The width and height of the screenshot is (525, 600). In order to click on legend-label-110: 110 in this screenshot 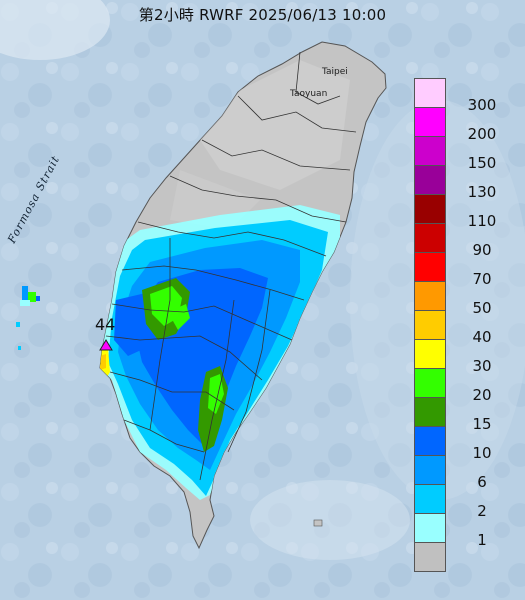, I will do `click(482, 221)`.